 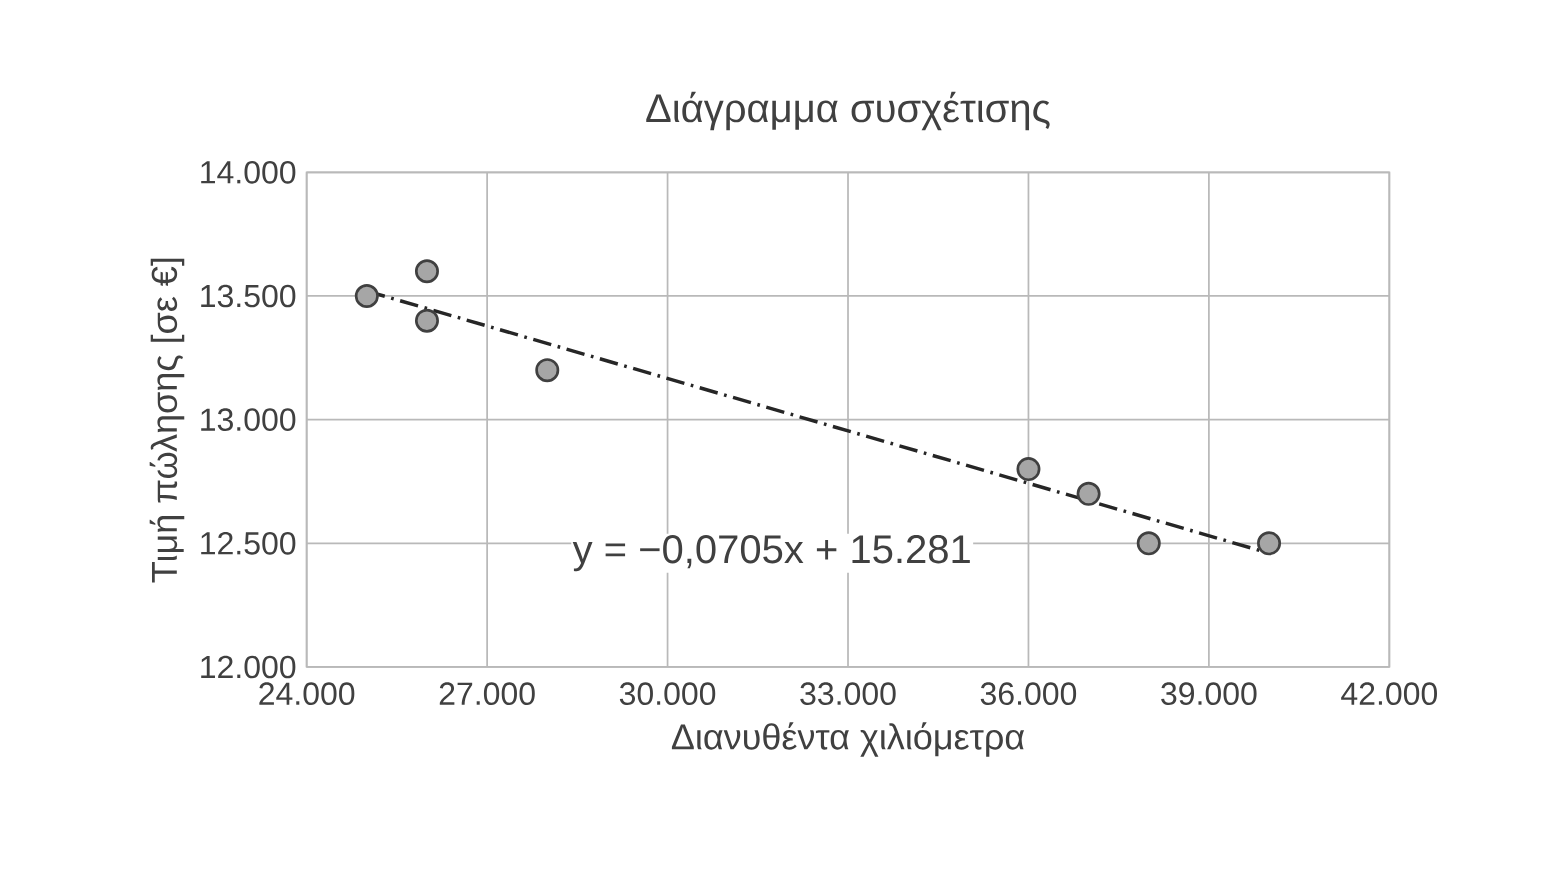 I want to click on y-tick-label: 13.500, so click(x=248, y=296).